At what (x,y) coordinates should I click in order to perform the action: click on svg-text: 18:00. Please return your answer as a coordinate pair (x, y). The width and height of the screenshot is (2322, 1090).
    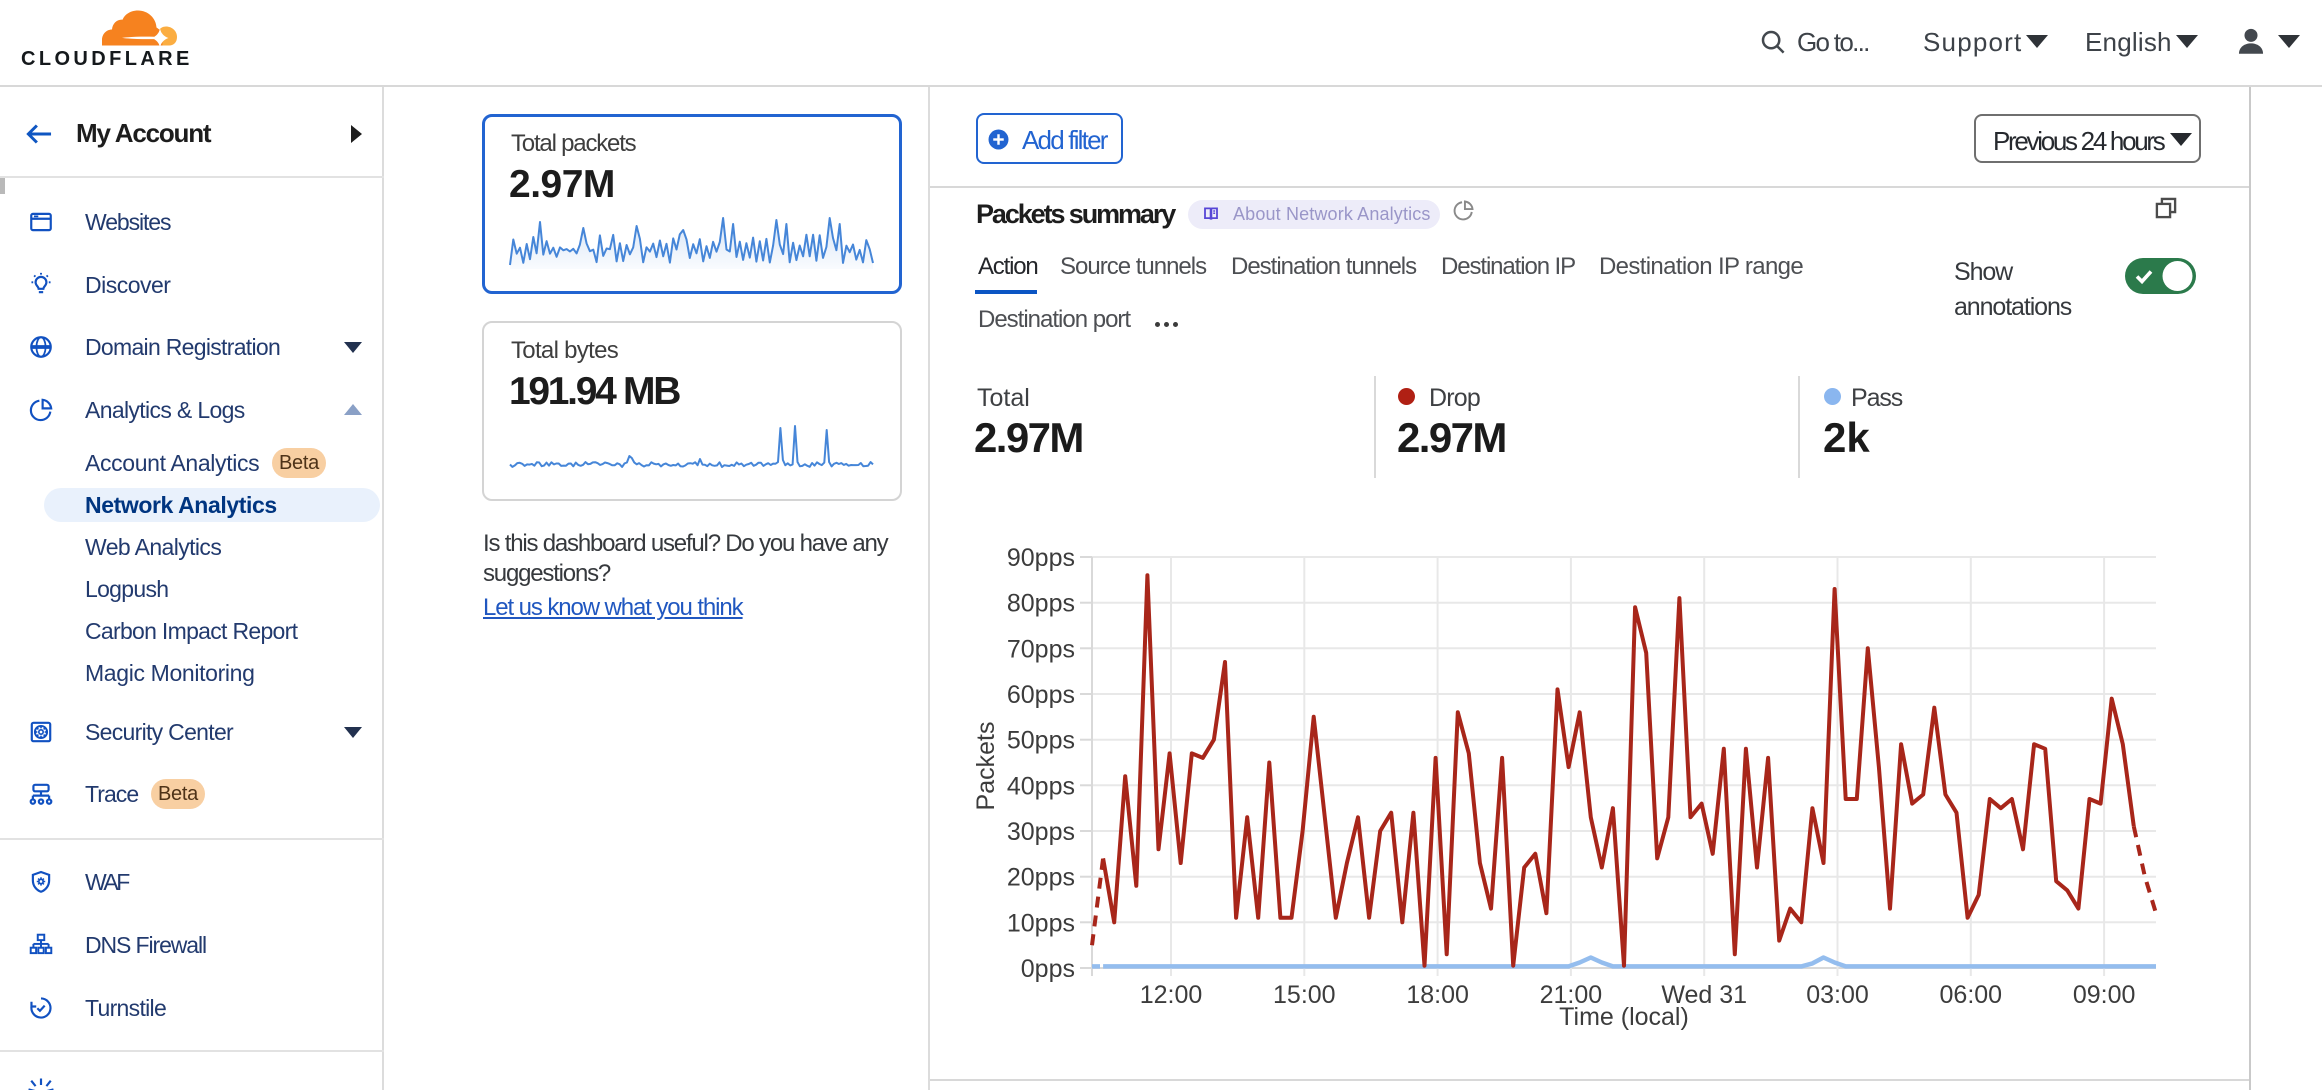
    Looking at the image, I should click on (1437, 995).